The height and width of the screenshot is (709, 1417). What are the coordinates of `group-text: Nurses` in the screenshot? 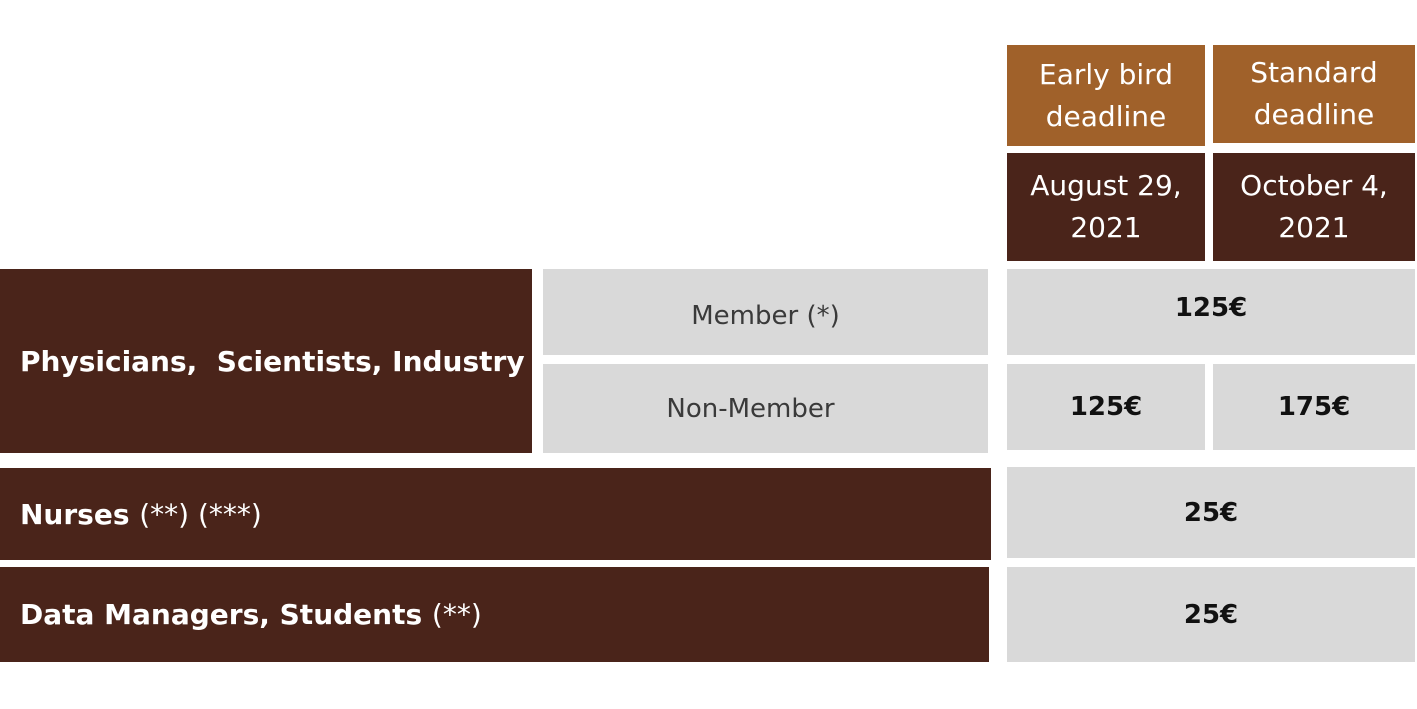 It's located at (75, 514).